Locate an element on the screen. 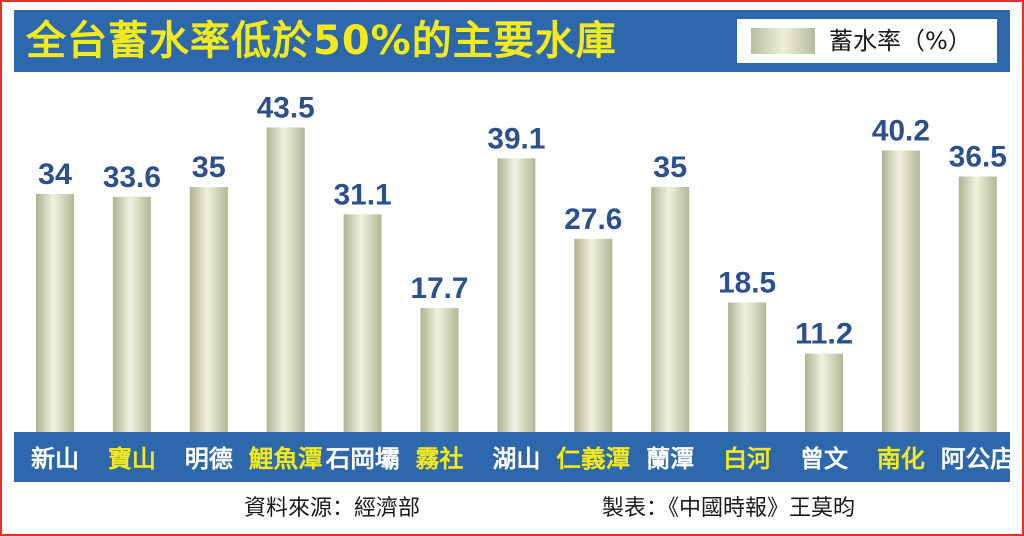 The height and width of the screenshot is (536, 1024). bar-value-label: 31.1 is located at coordinates (363, 194).